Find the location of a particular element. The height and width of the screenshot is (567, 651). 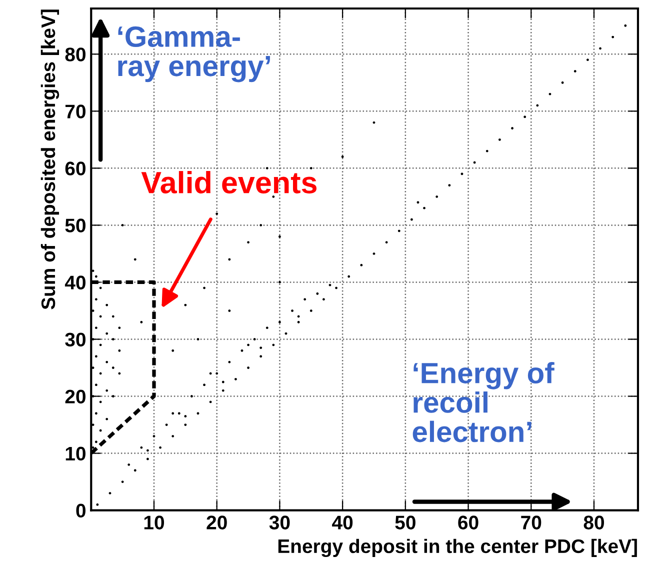

x-tick-label: 40 is located at coordinates (342, 523).